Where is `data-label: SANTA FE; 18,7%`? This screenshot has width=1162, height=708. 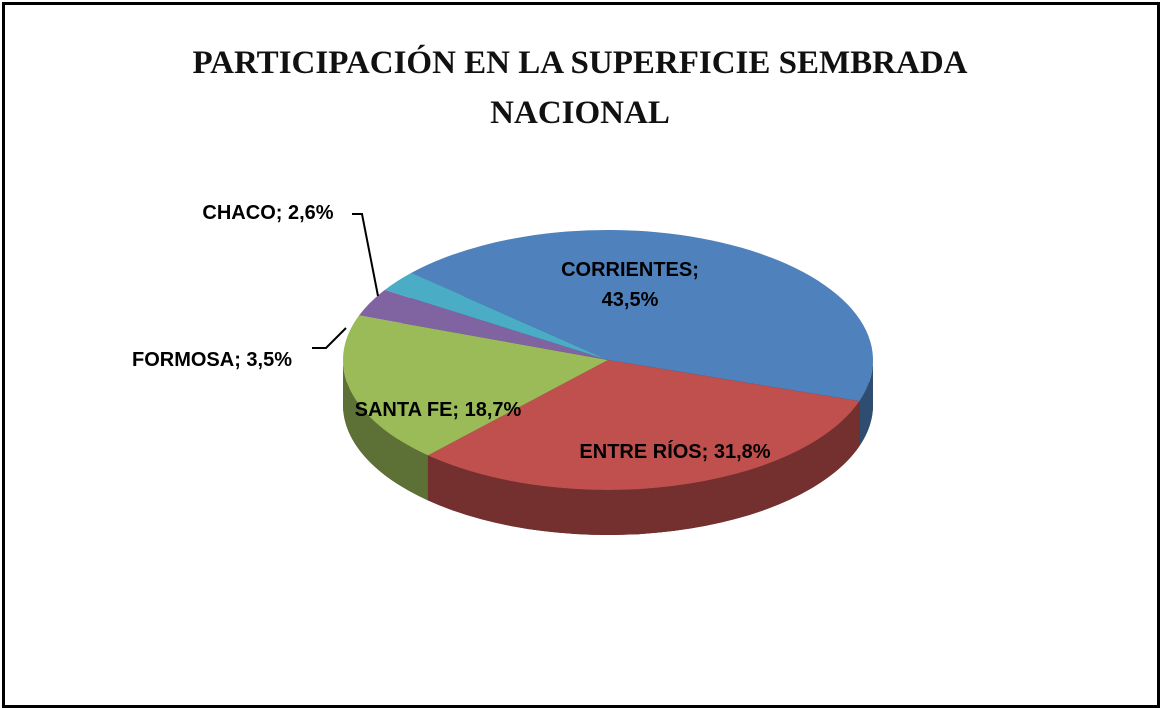 data-label: SANTA FE; 18,7% is located at coordinates (438, 410).